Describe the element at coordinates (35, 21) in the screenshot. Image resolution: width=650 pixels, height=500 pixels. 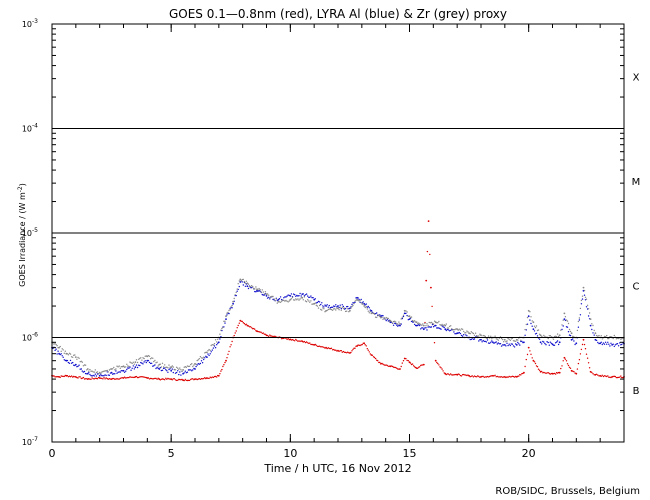
I see `y-tick-exp: -3` at that location.